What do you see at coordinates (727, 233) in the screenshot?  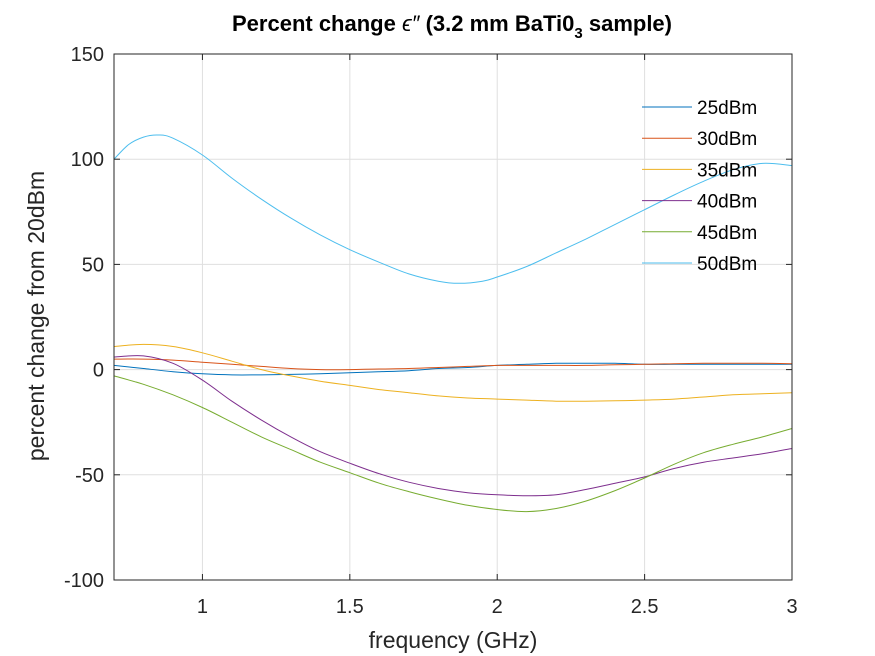 I see `legend-label: 45dBm` at bounding box center [727, 233].